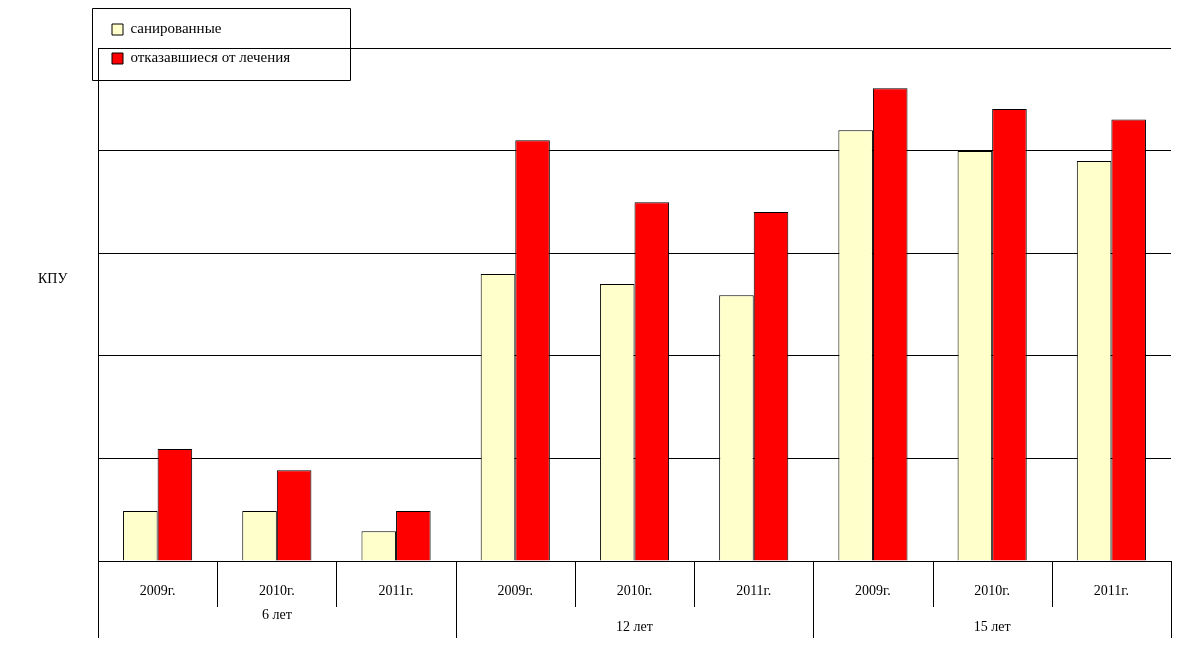 This screenshot has height=646, width=1185. What do you see at coordinates (176, 28) in the screenshot?
I see `legend-label: санированные` at bounding box center [176, 28].